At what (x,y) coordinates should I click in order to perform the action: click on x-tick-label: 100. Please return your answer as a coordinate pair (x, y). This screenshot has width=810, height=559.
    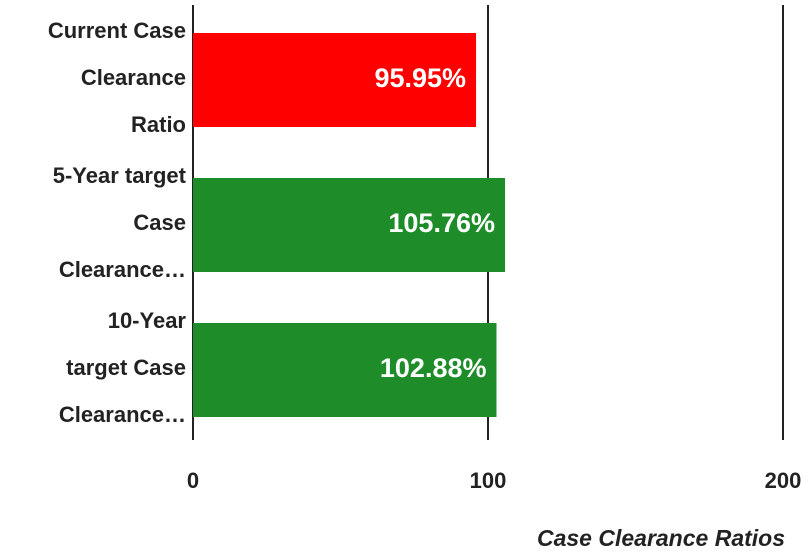
    Looking at the image, I should click on (488, 480).